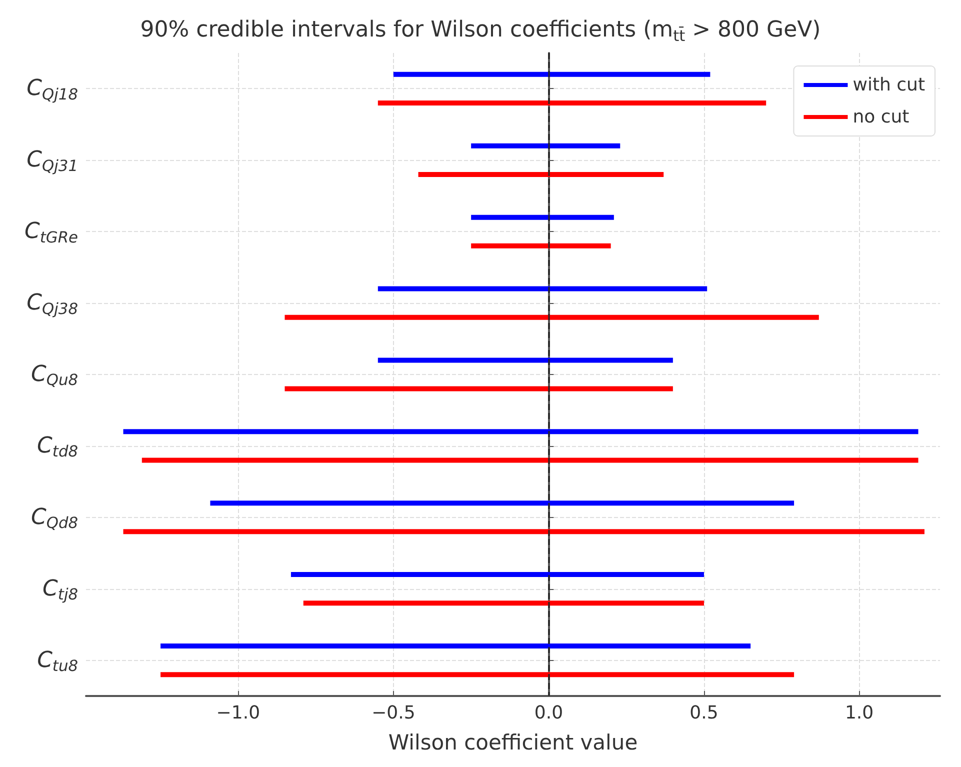 This screenshot has width=961, height=767. What do you see at coordinates (394, 713) in the screenshot?
I see `x-tick-label: −0.5` at bounding box center [394, 713].